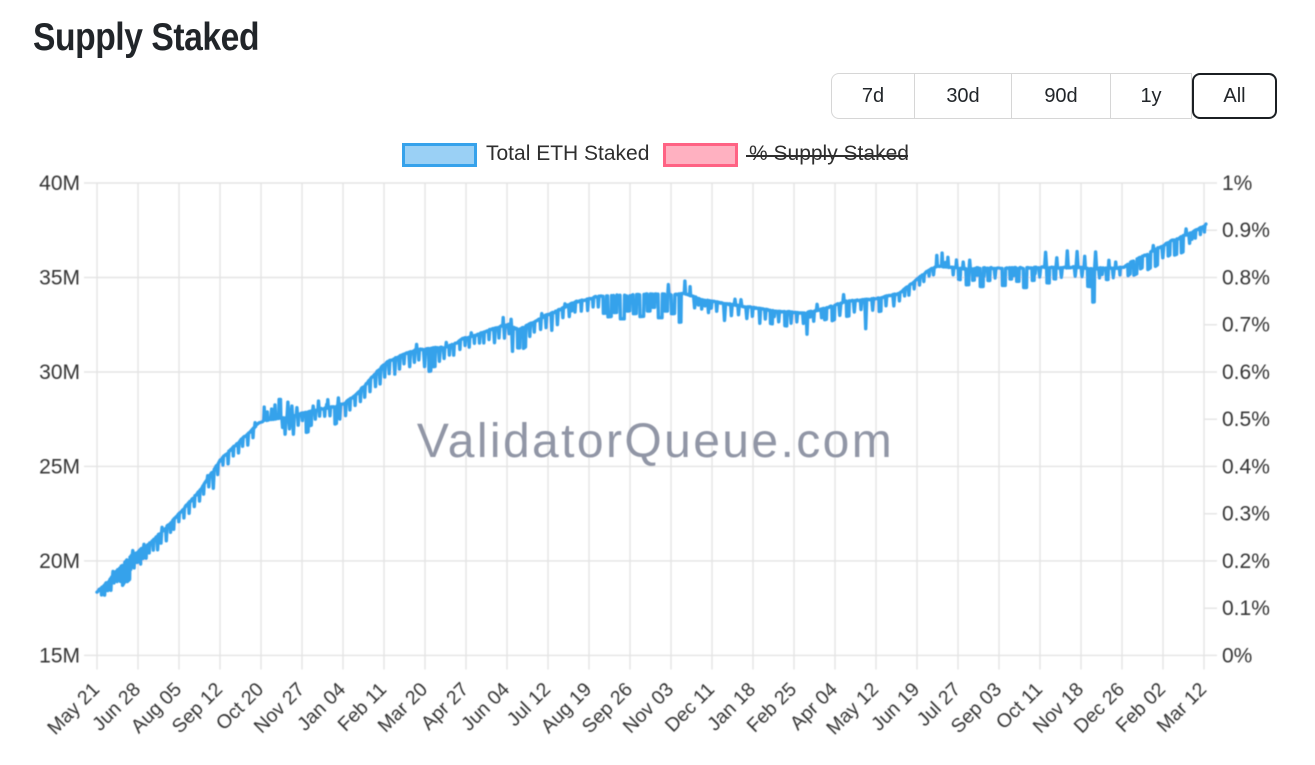 The height and width of the screenshot is (765, 1315). Describe the element at coordinates (1246, 372) in the screenshot. I see `svg-text: 0.6%` at that location.